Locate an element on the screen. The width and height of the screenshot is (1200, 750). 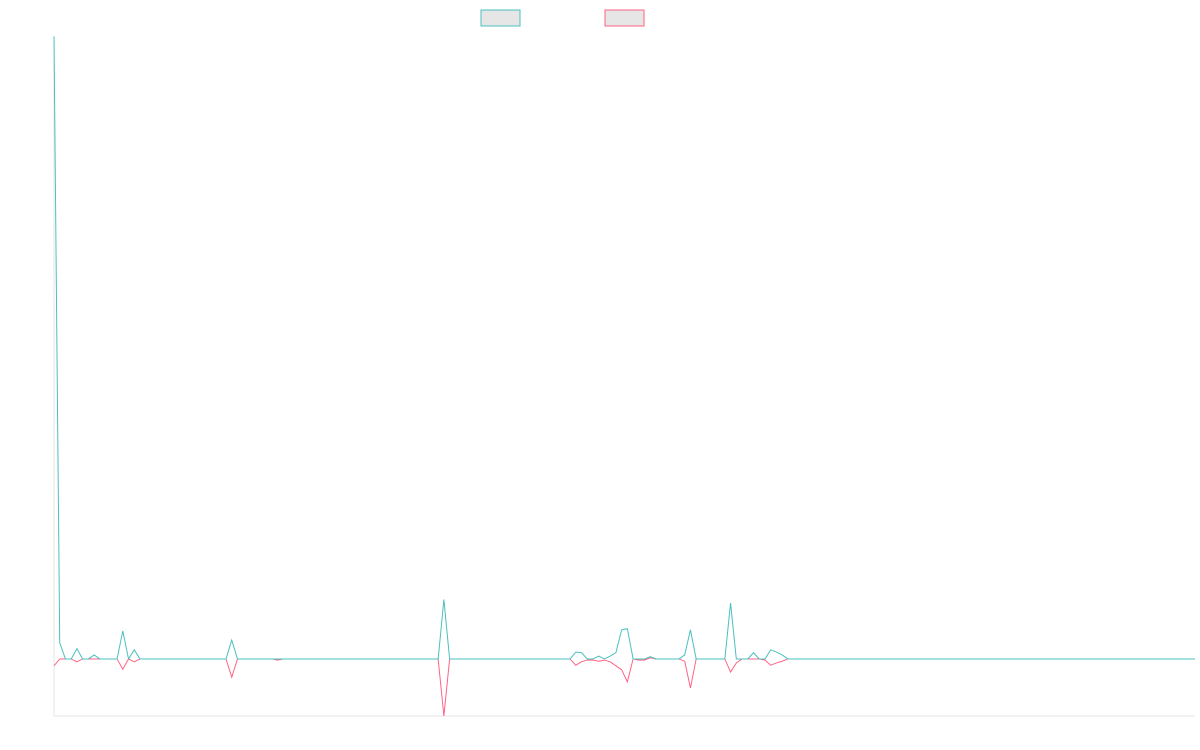
series-line is located at coordinates (624, 687).